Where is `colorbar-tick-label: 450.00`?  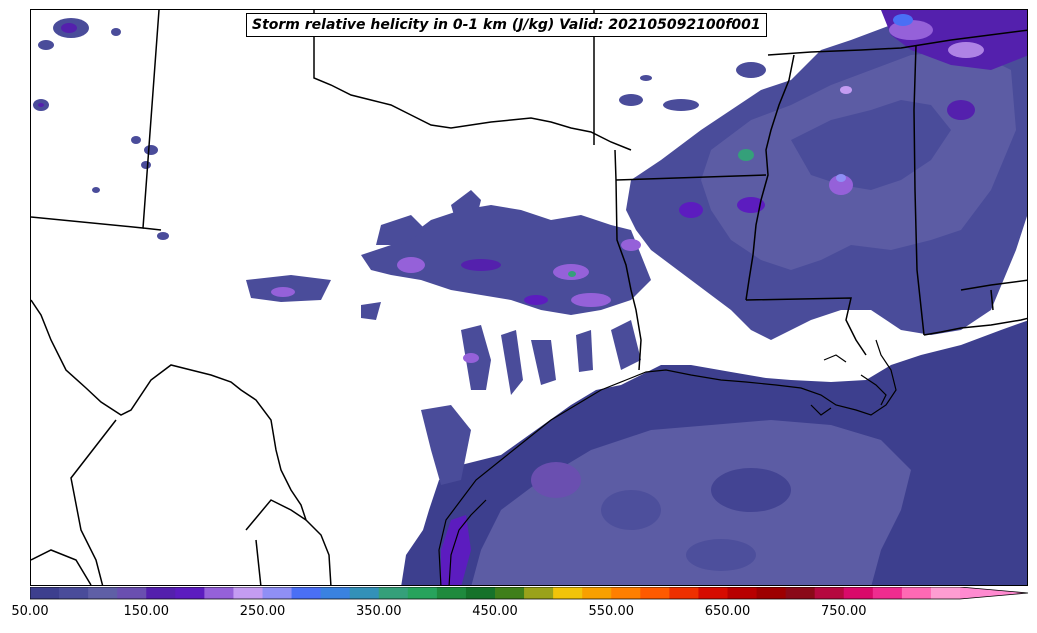
colorbar-tick-label: 450.00 is located at coordinates (495, 611).